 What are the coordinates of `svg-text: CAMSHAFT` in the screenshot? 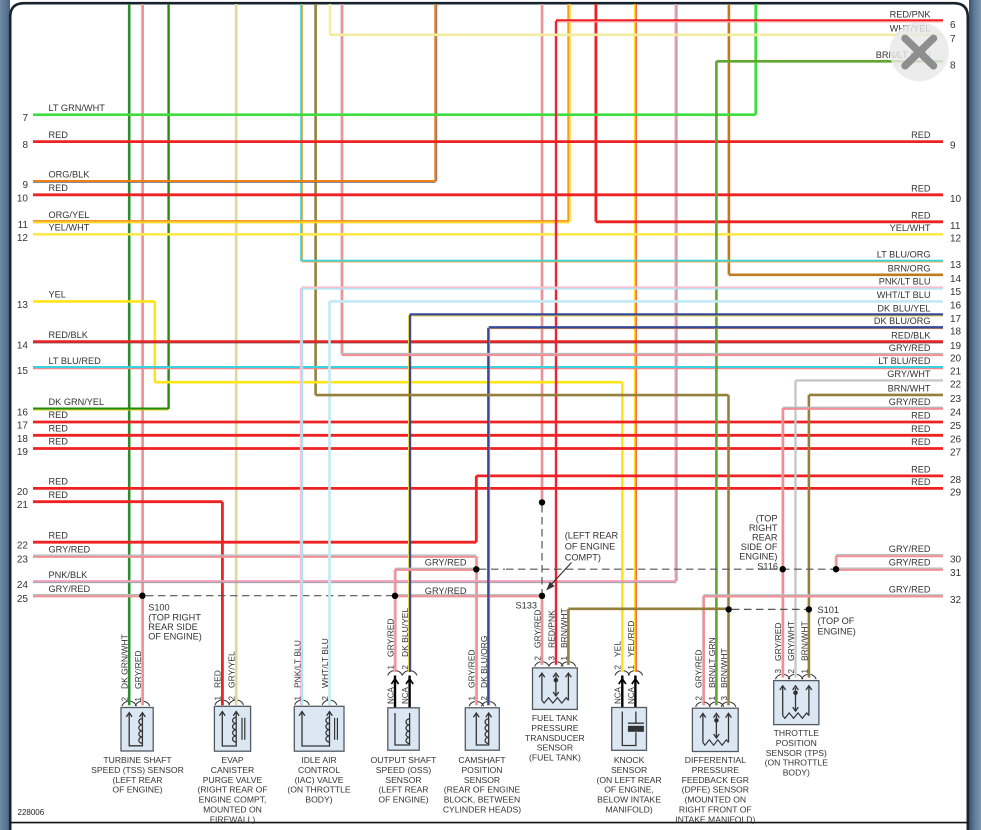 It's located at (482, 760).